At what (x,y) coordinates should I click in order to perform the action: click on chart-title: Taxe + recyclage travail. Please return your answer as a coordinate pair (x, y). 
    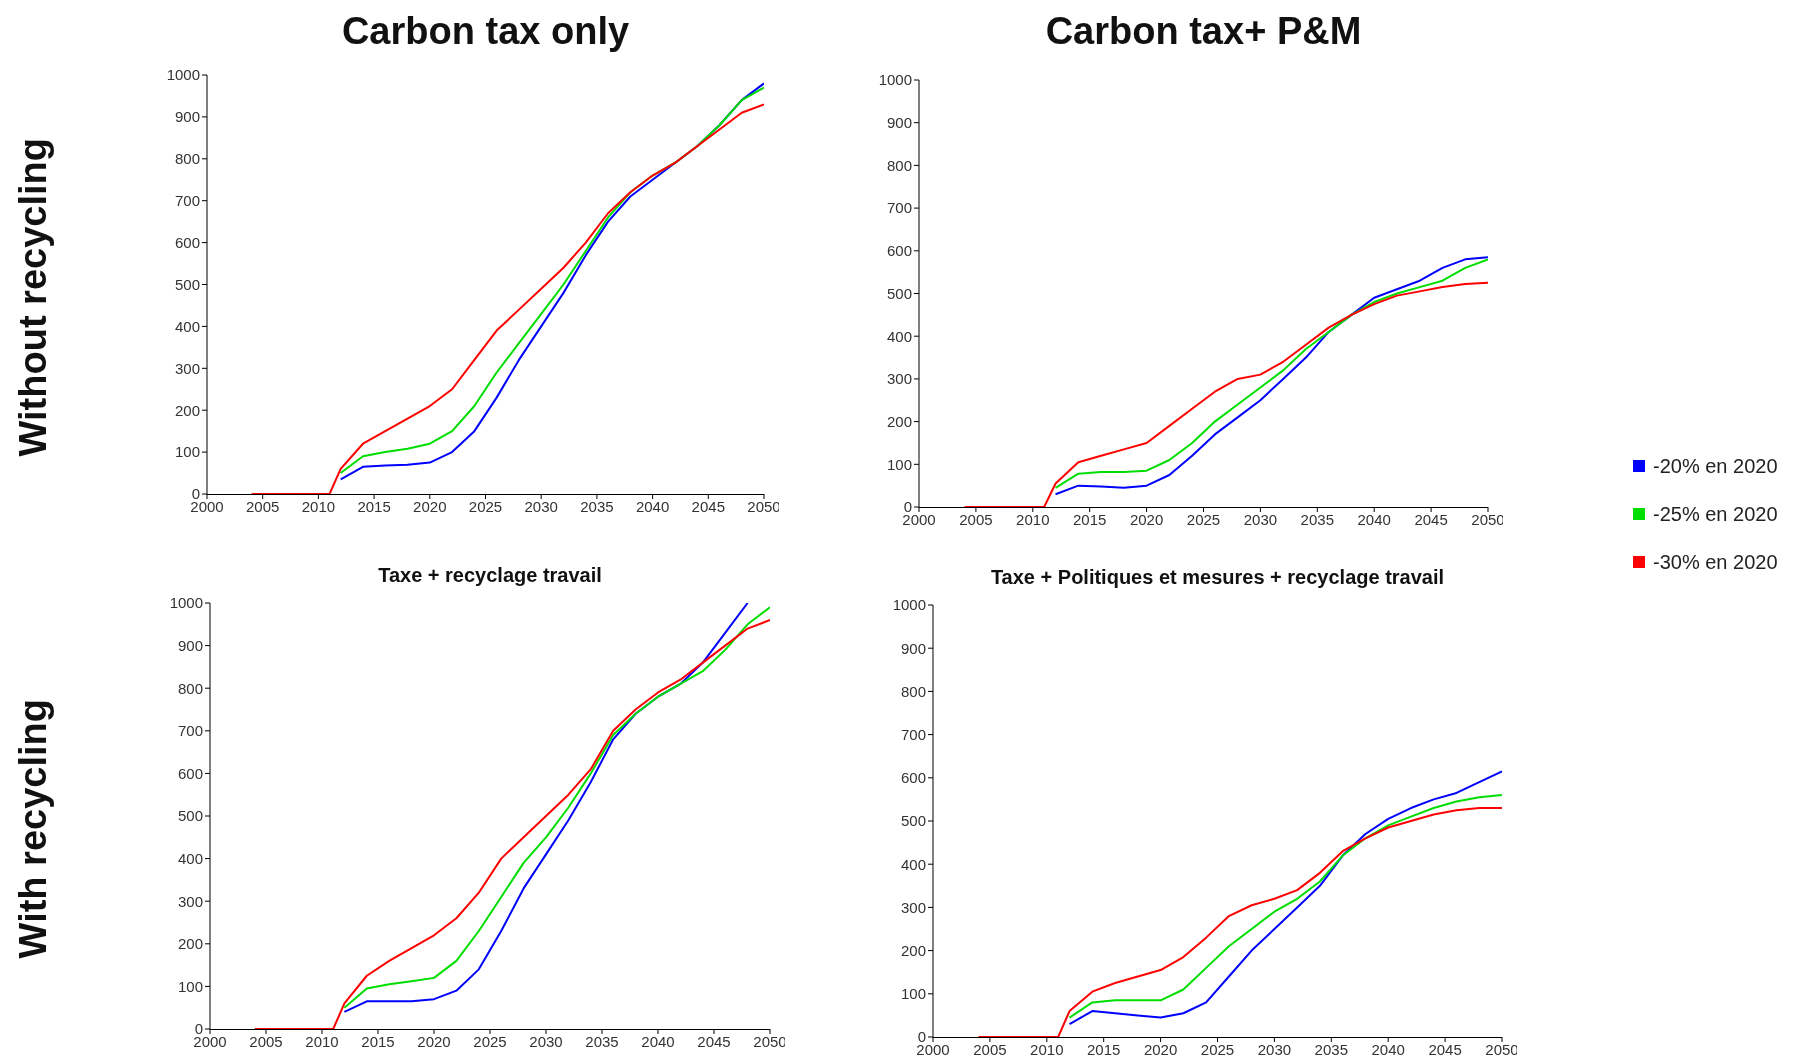
    Looking at the image, I should click on (490, 575).